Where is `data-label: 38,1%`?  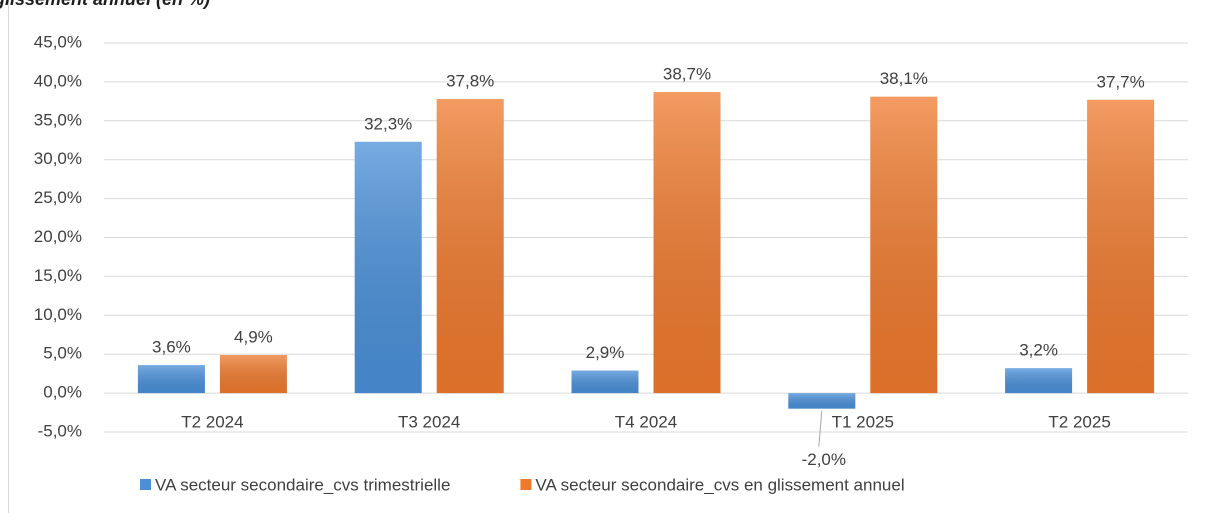 data-label: 38,1% is located at coordinates (904, 78).